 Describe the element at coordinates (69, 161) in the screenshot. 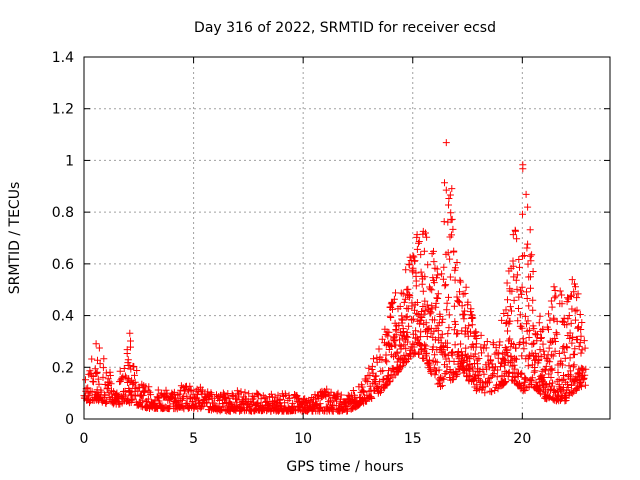

I see `y-tick-label: 1` at that location.